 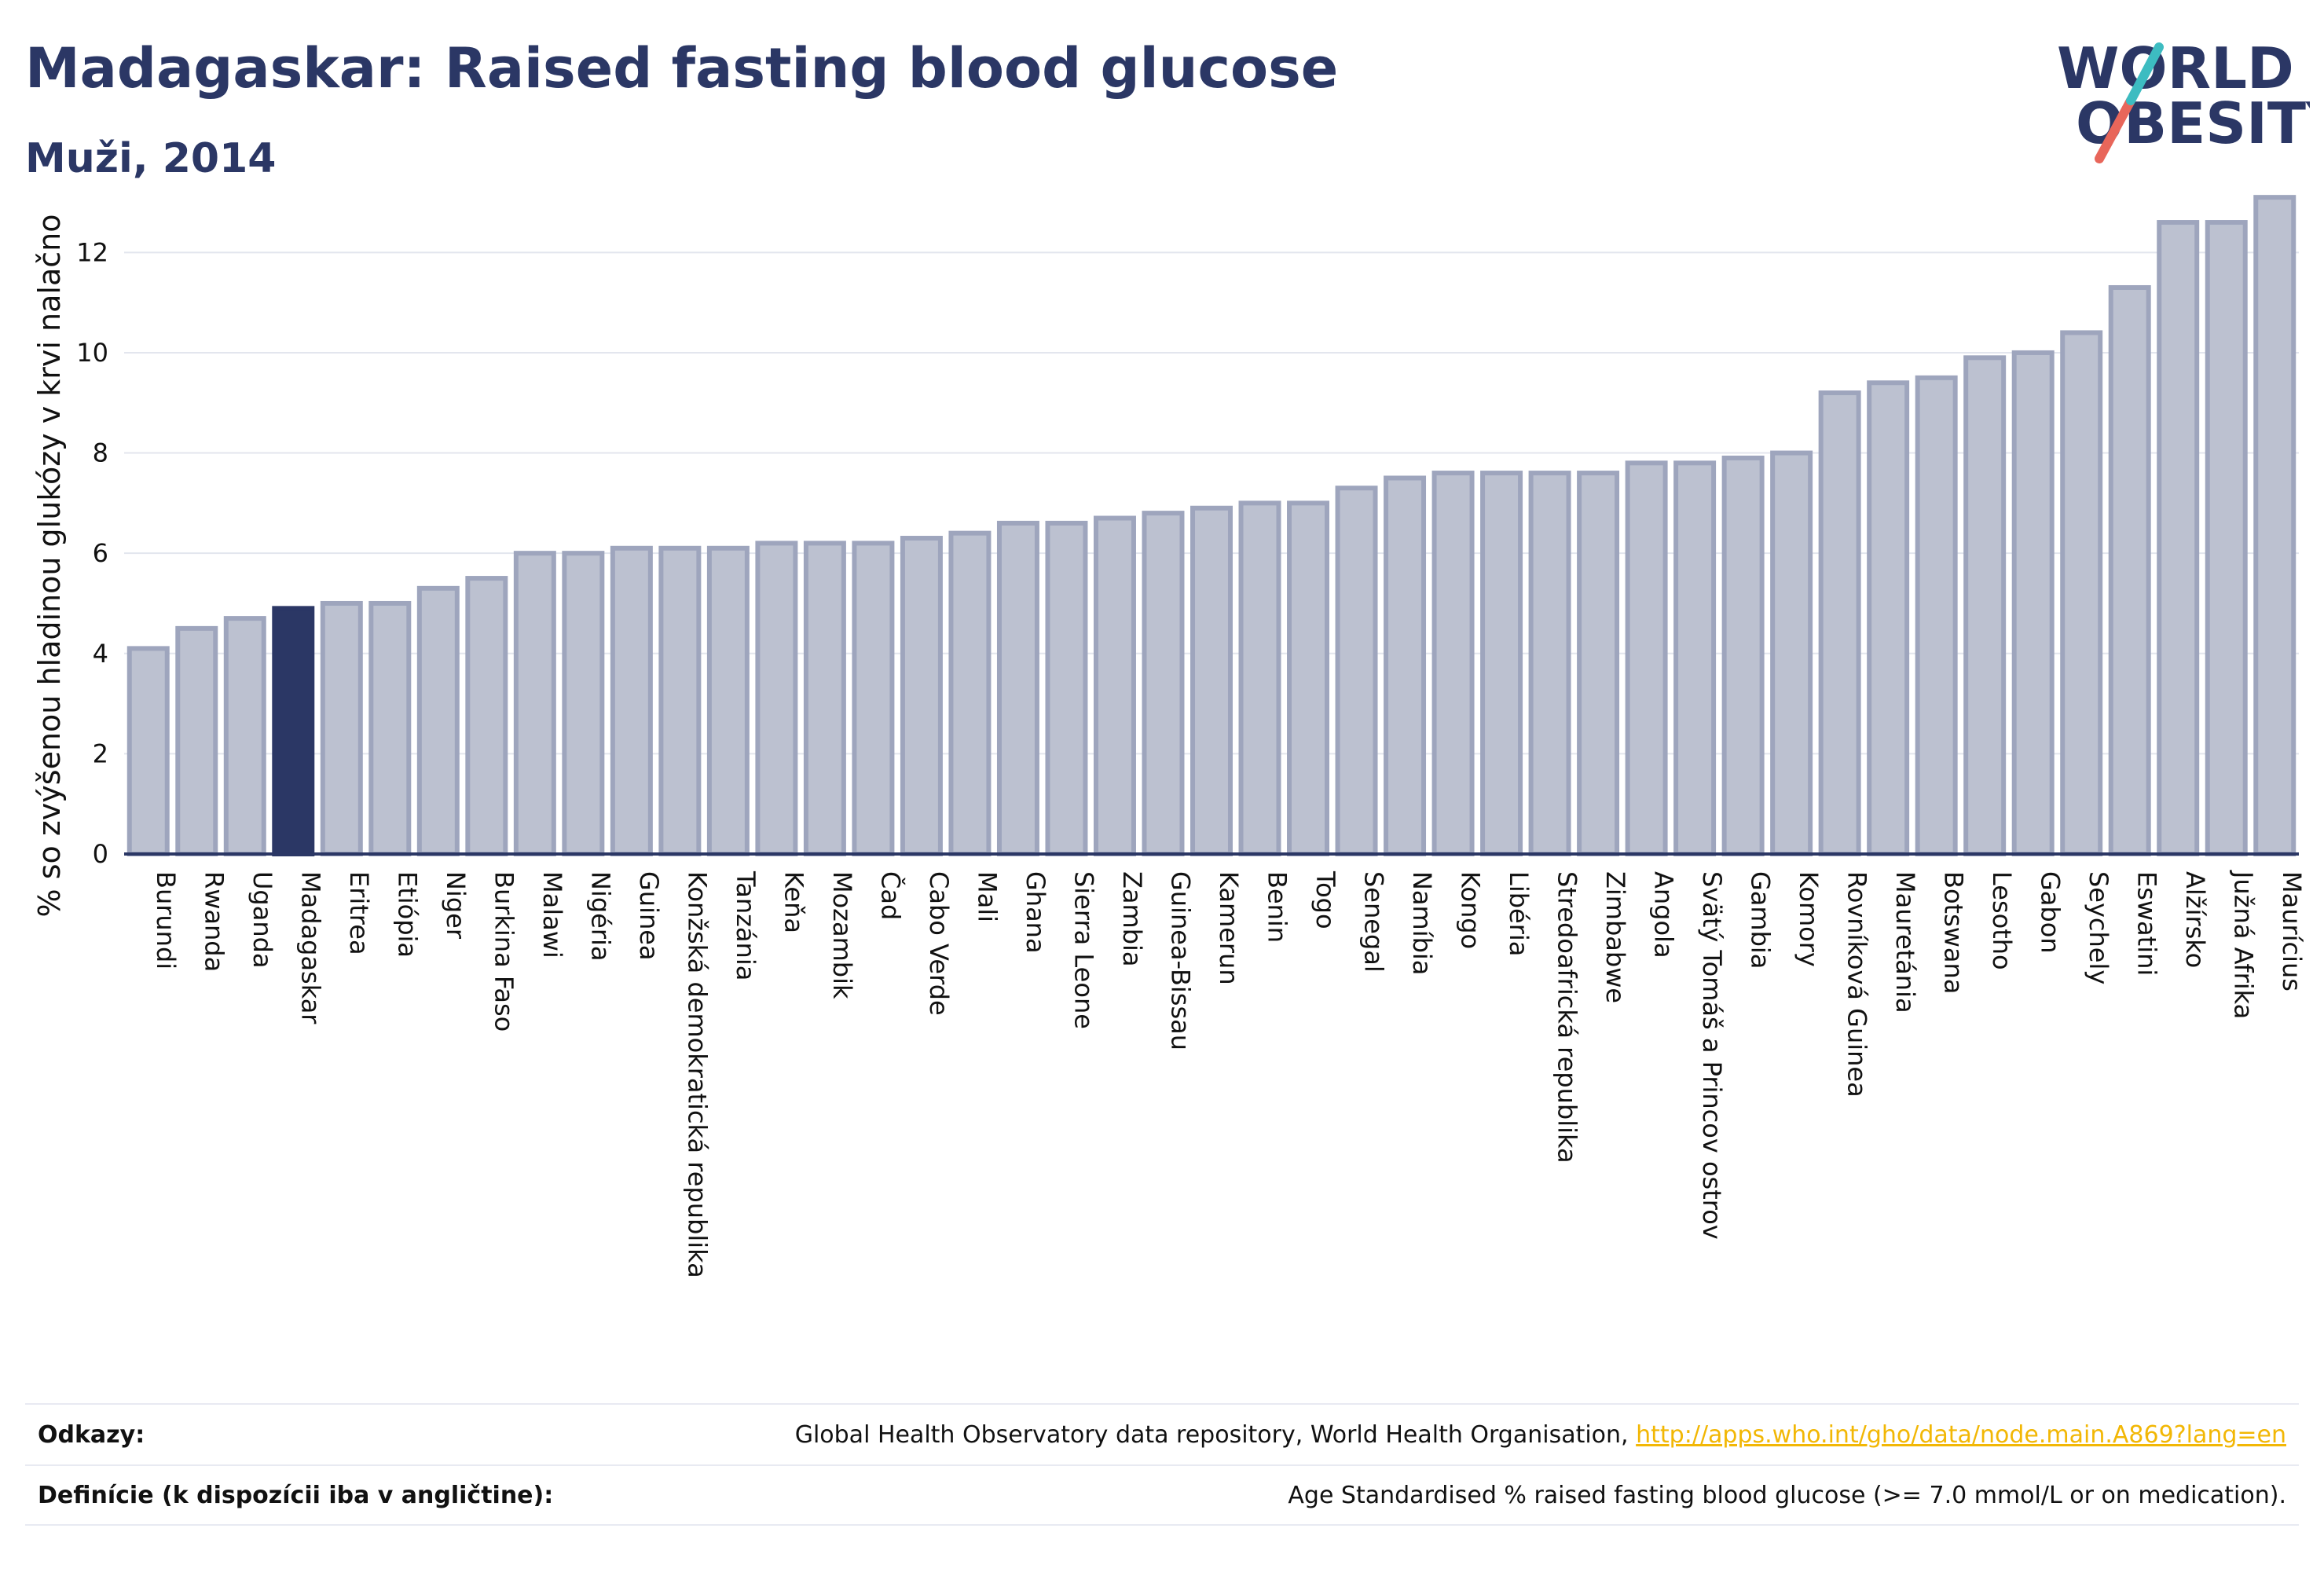 What do you see at coordinates (939, 943) in the screenshot?
I see `x-tick-label: Cabo Verde` at bounding box center [939, 943].